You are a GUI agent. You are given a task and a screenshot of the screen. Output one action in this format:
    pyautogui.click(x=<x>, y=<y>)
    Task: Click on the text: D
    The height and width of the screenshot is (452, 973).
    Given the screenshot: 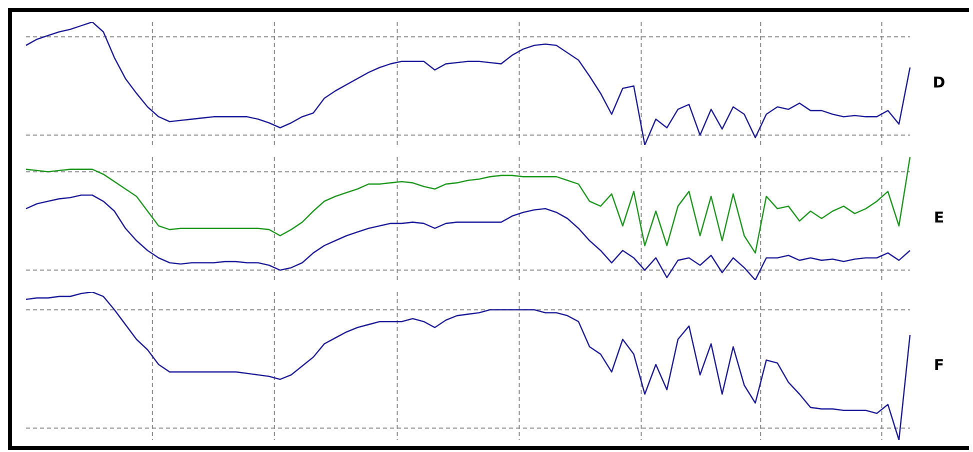 What is the action you would take?
    pyautogui.click(x=939, y=83)
    